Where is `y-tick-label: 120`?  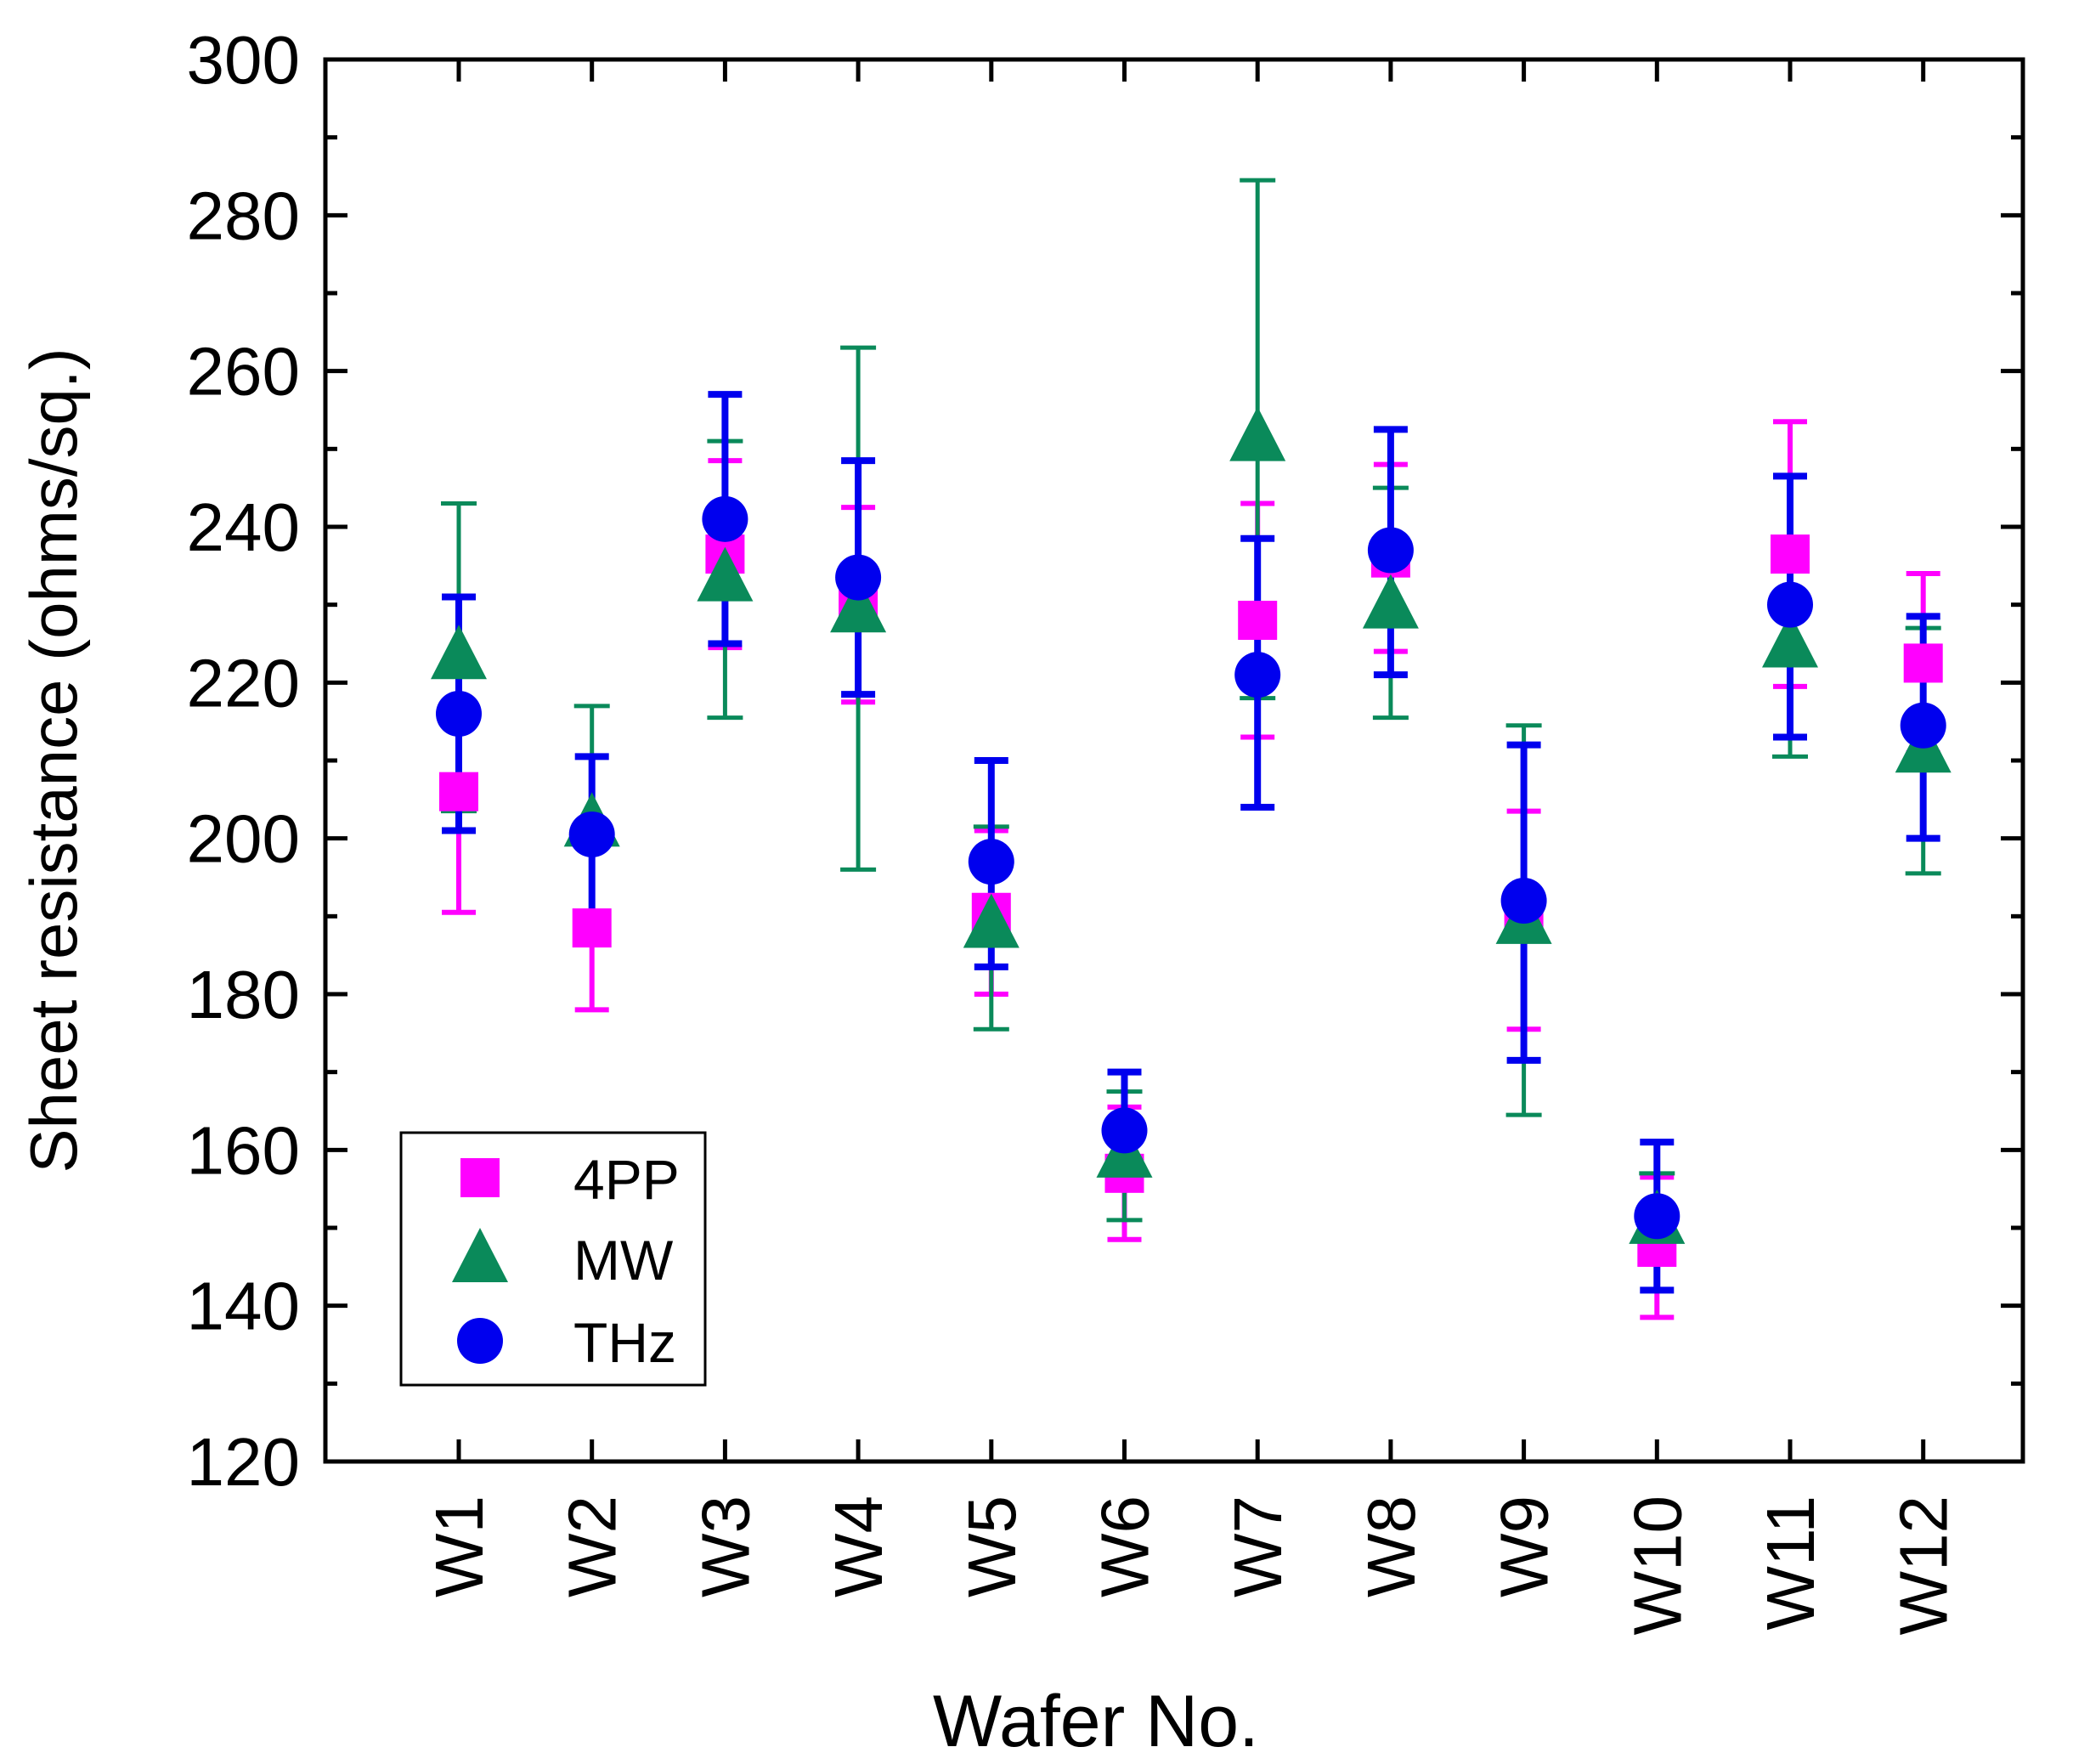 y-tick-label: 120 is located at coordinates (244, 1462).